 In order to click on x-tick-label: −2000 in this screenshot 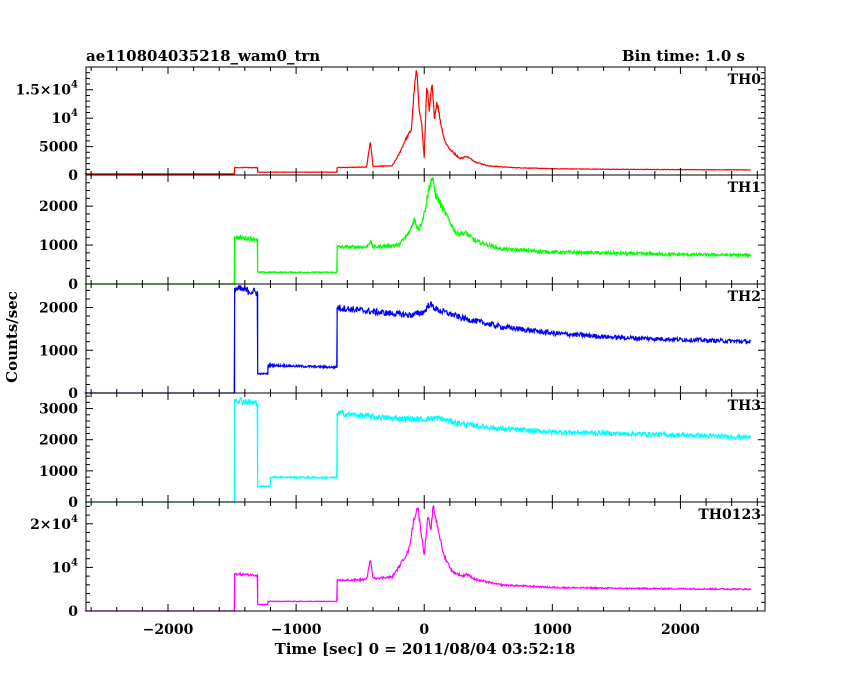, I will do `click(168, 630)`.